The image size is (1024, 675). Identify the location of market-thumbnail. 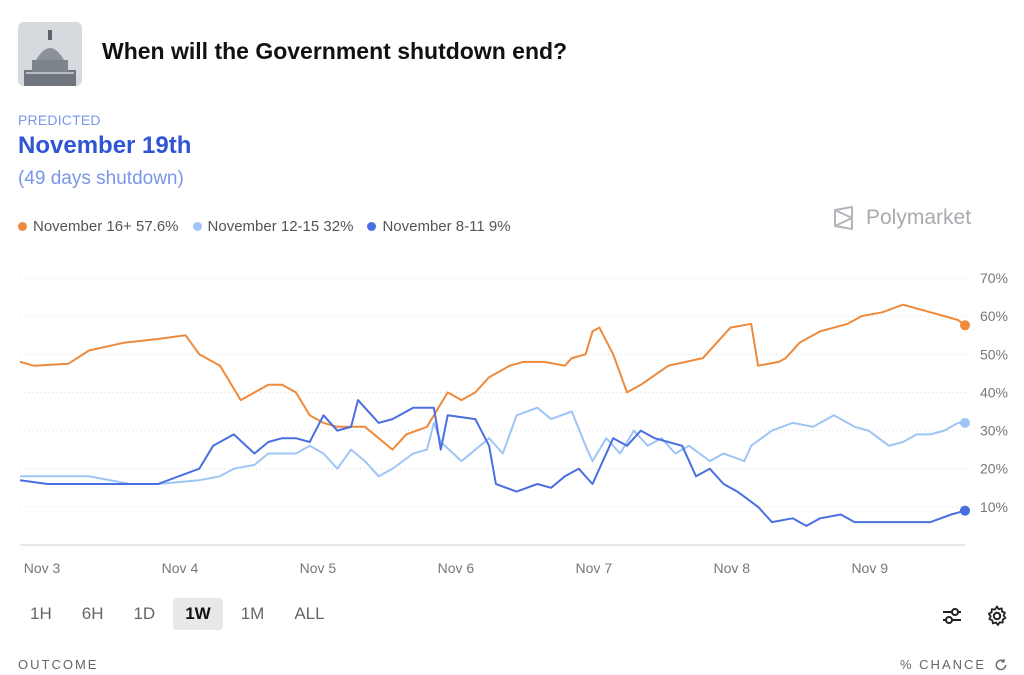
(50, 54).